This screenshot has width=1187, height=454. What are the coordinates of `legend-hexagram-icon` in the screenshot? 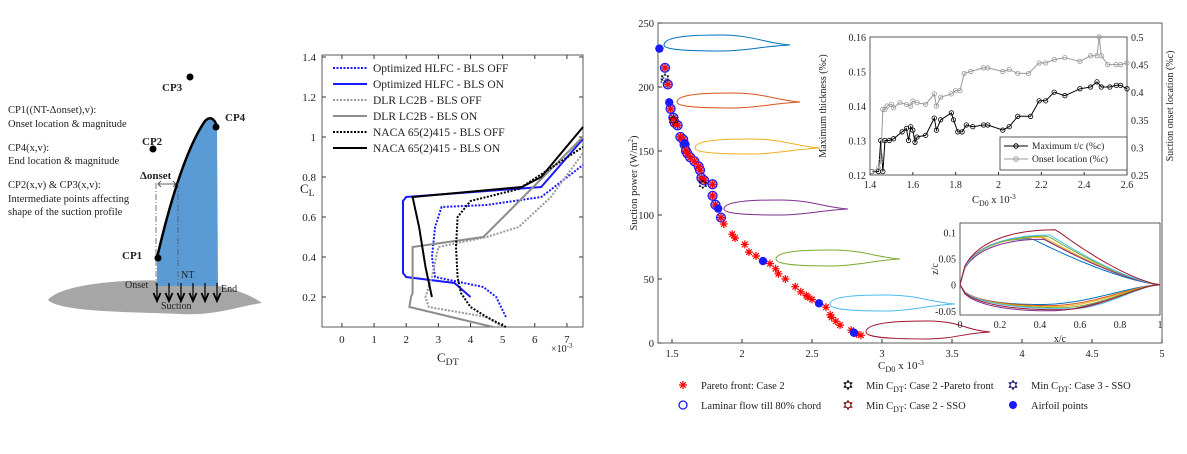 It's located at (1013, 385).